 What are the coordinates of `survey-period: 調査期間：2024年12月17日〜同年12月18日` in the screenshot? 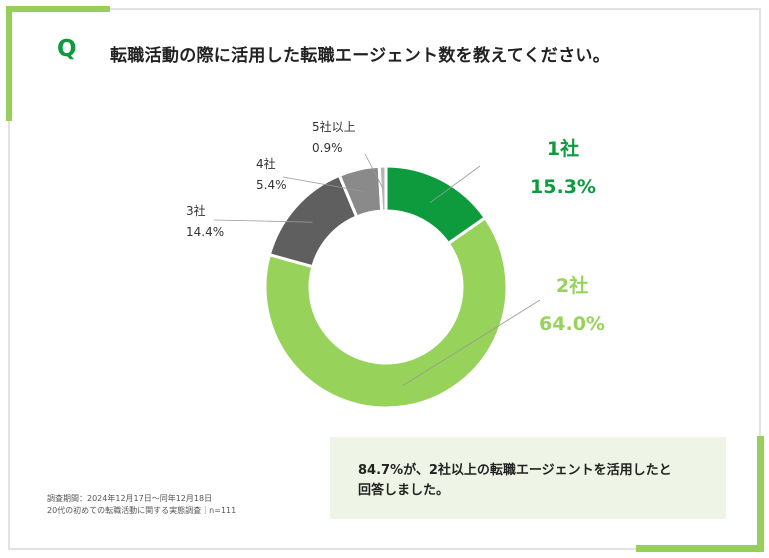 It's located at (130, 498).